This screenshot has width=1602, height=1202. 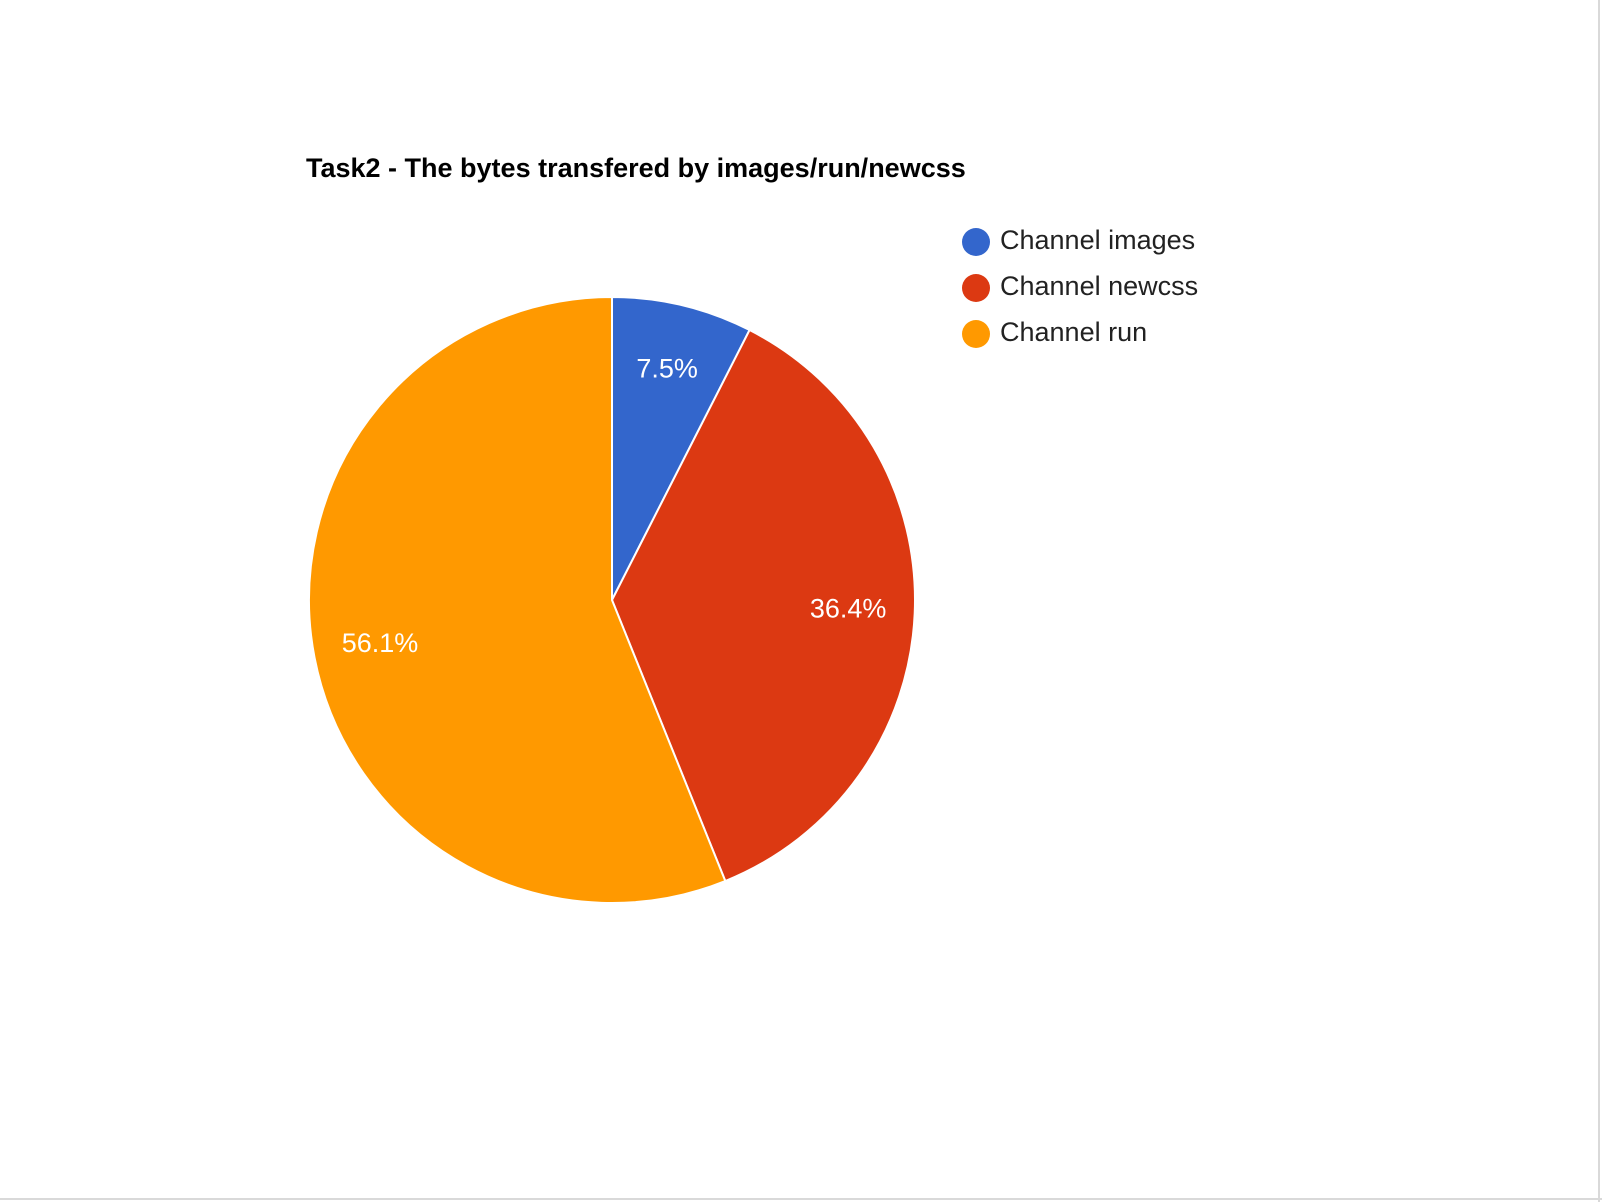 I want to click on pie-slice-labels: 7.5% 36.4% 56.1%, so click(x=614, y=505).